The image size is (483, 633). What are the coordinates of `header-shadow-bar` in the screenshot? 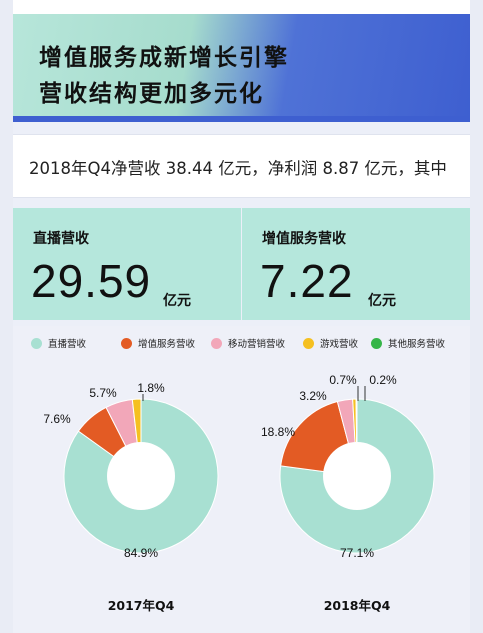 It's located at (241, 119).